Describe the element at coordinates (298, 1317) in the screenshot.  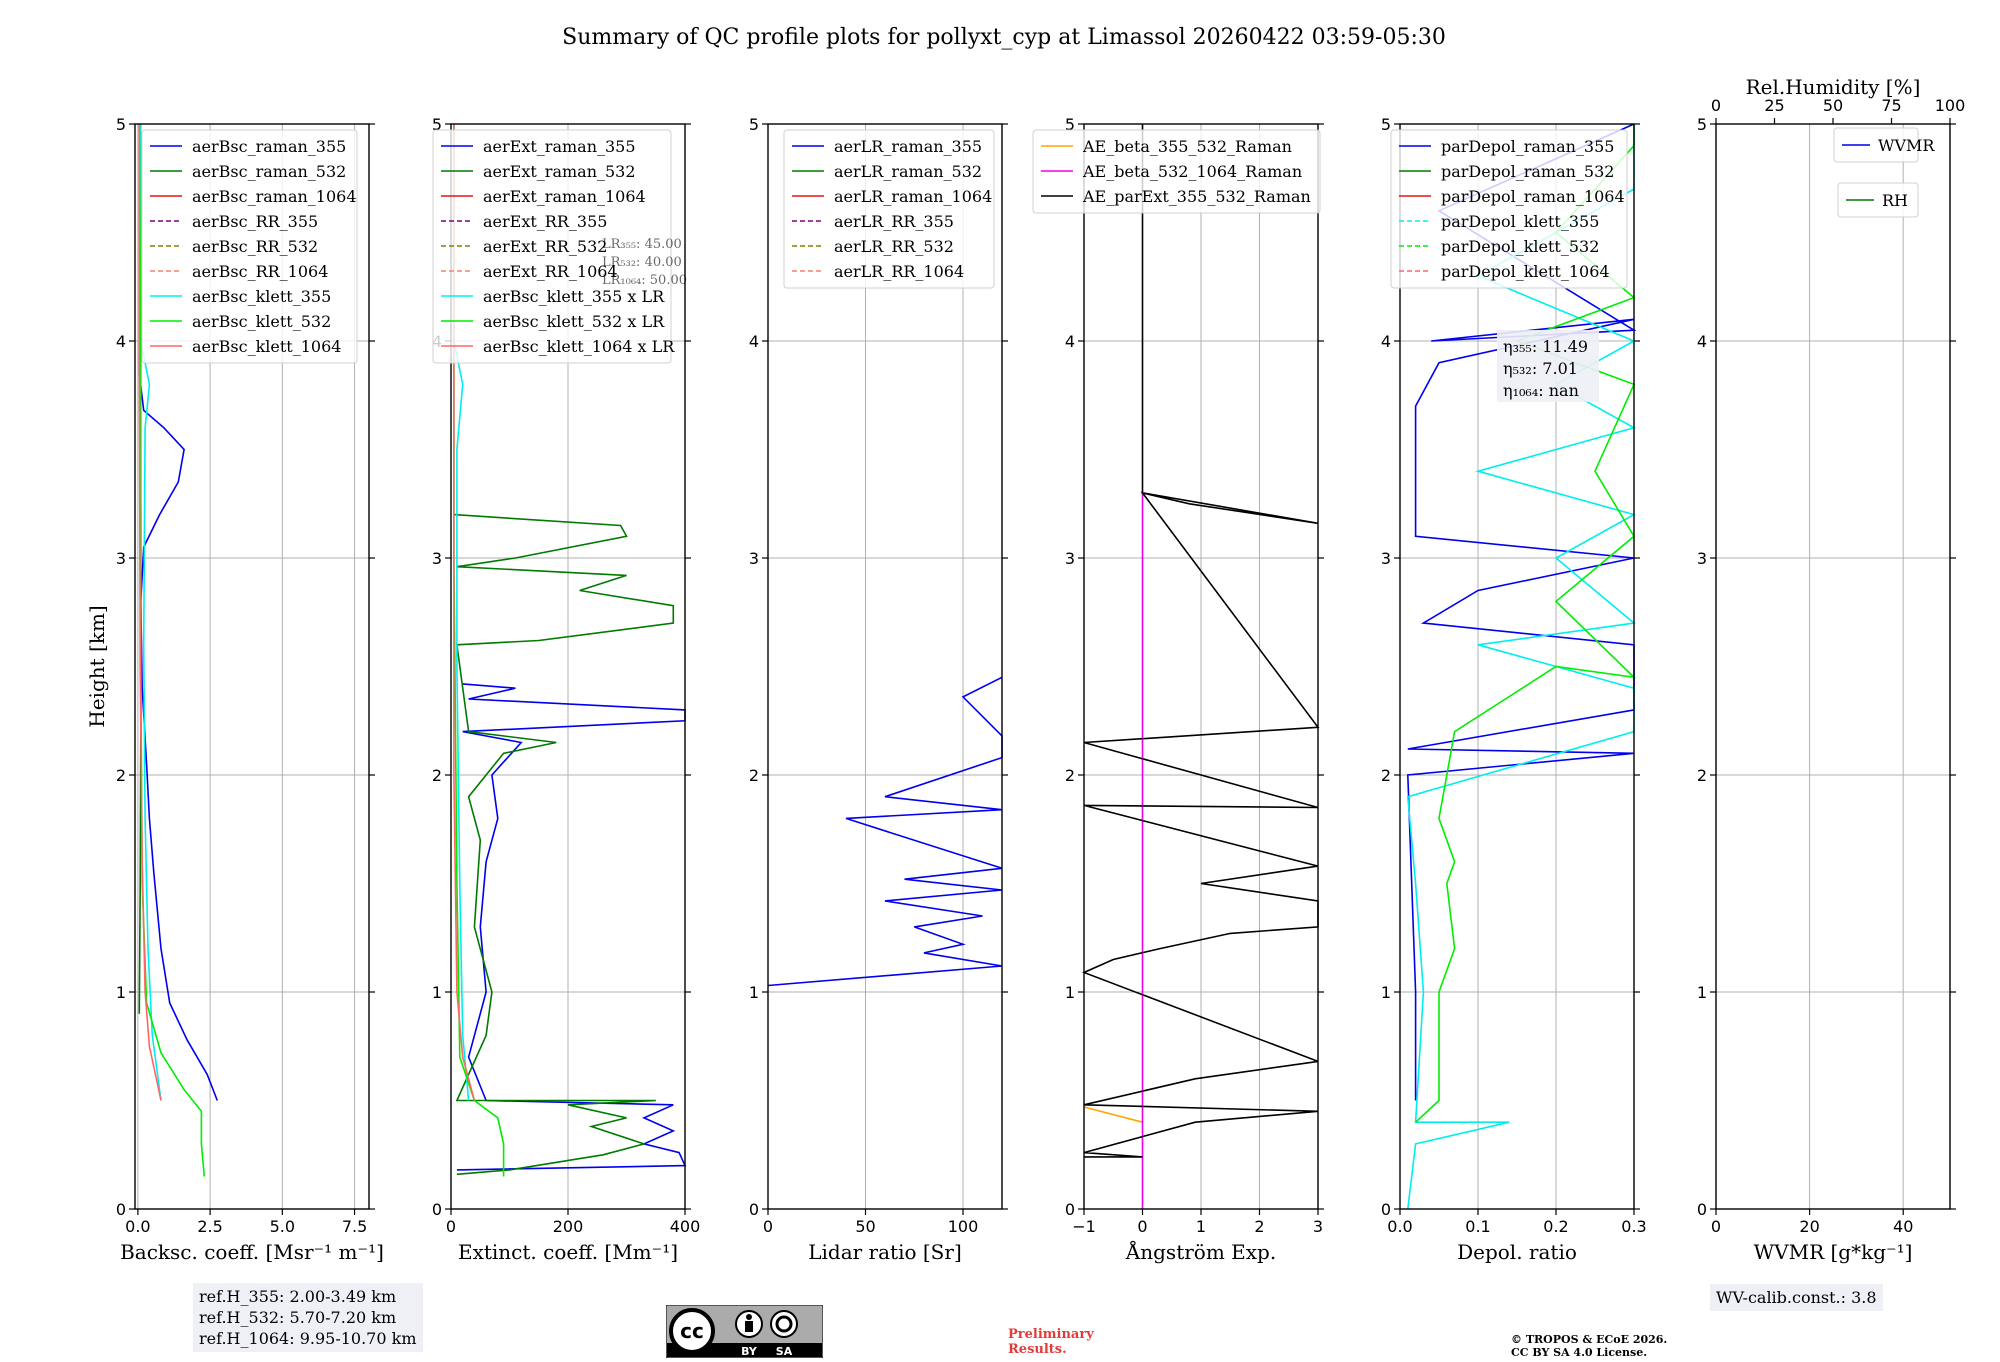
I see `ref-h-532: ref.H_532: 5.70-7.20 km` at that location.